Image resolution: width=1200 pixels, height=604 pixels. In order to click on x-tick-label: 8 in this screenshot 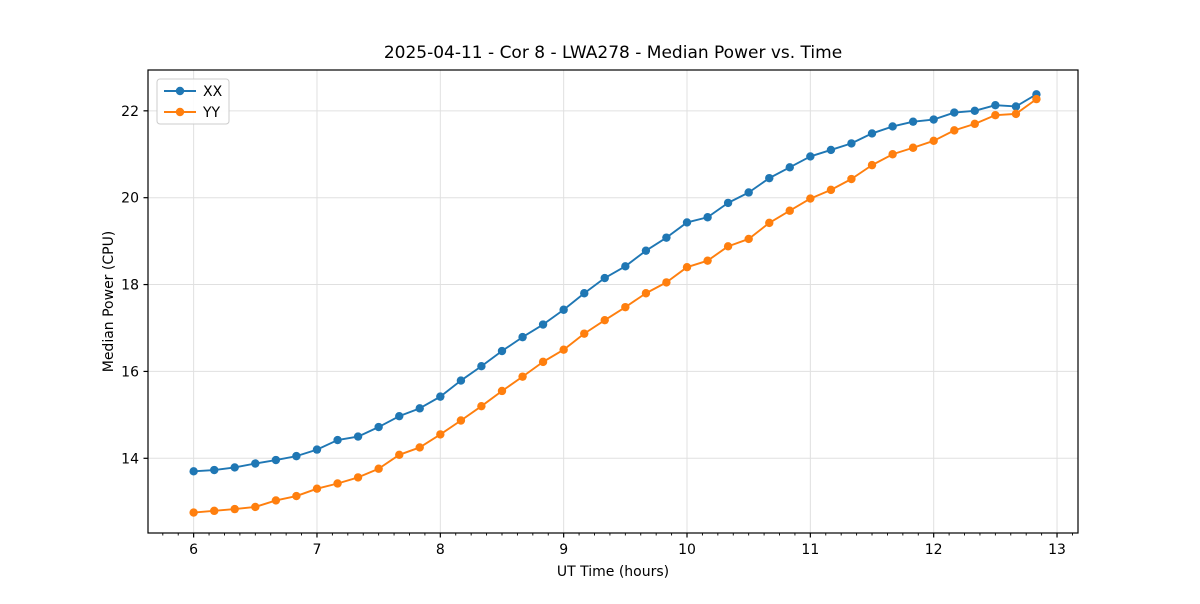, I will do `click(440, 550)`.